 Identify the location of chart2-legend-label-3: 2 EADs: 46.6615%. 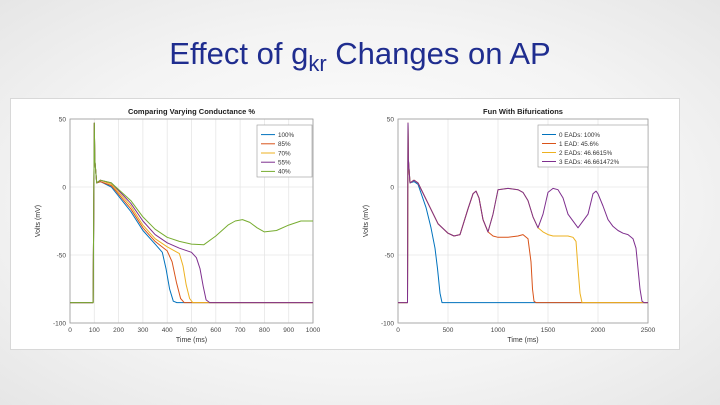
(586, 153).